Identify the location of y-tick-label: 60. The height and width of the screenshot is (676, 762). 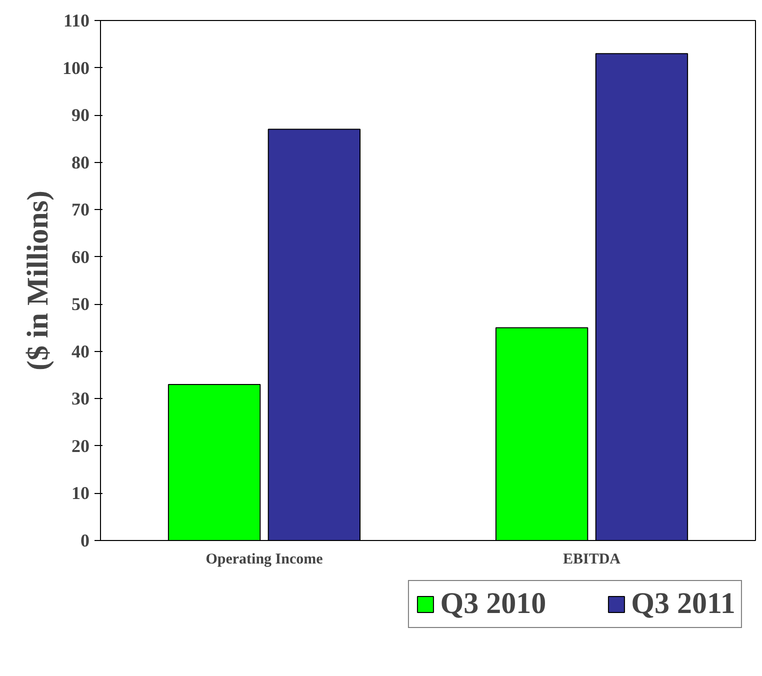
(81, 256).